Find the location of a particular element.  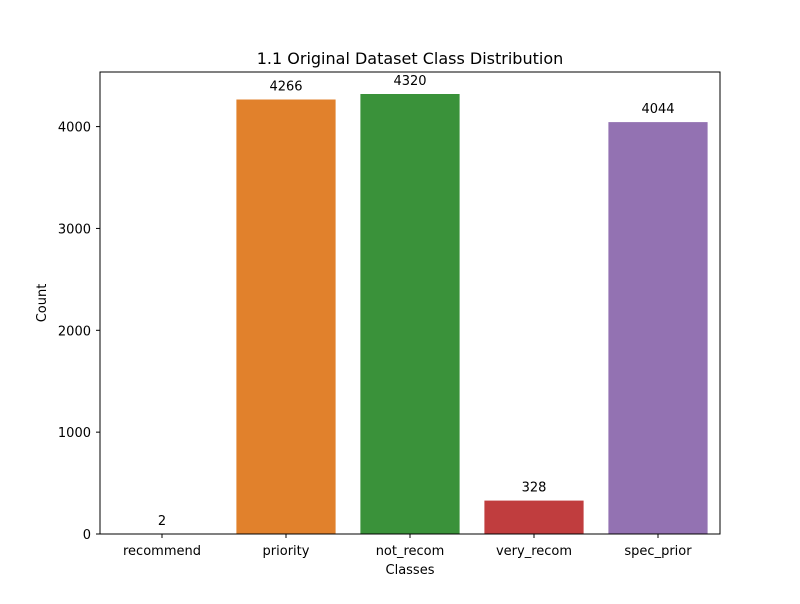

bar-spec-prior is located at coordinates (657, 328).